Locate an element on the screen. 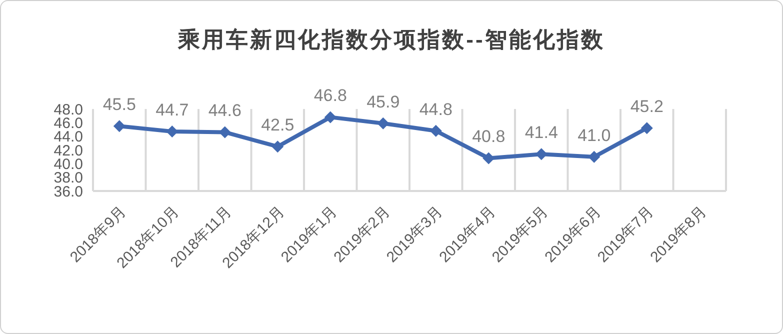 The image size is (783, 334). chart-title: 乘用车新四化指数分项指数--智能化指数 is located at coordinates (391, 40).